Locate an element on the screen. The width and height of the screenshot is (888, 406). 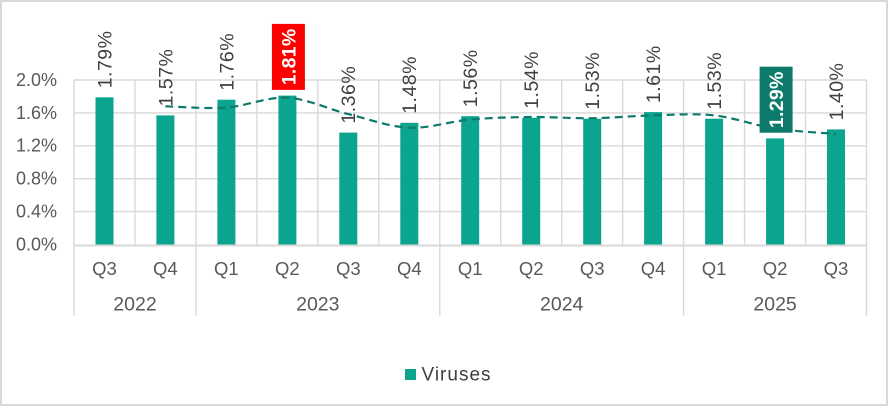
svg-text: 1.57% is located at coordinates (166, 78).